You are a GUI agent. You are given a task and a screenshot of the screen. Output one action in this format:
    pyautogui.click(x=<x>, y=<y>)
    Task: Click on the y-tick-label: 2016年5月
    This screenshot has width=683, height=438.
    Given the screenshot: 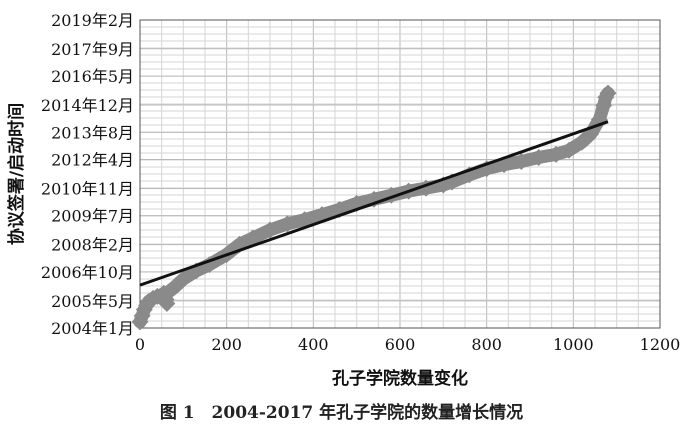 What is the action you would take?
    pyautogui.click(x=92, y=76)
    